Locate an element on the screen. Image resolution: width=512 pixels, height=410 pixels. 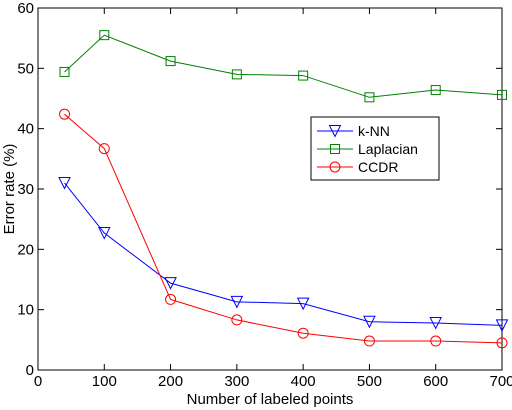
y-tick-label: 40 is located at coordinates (25, 129).